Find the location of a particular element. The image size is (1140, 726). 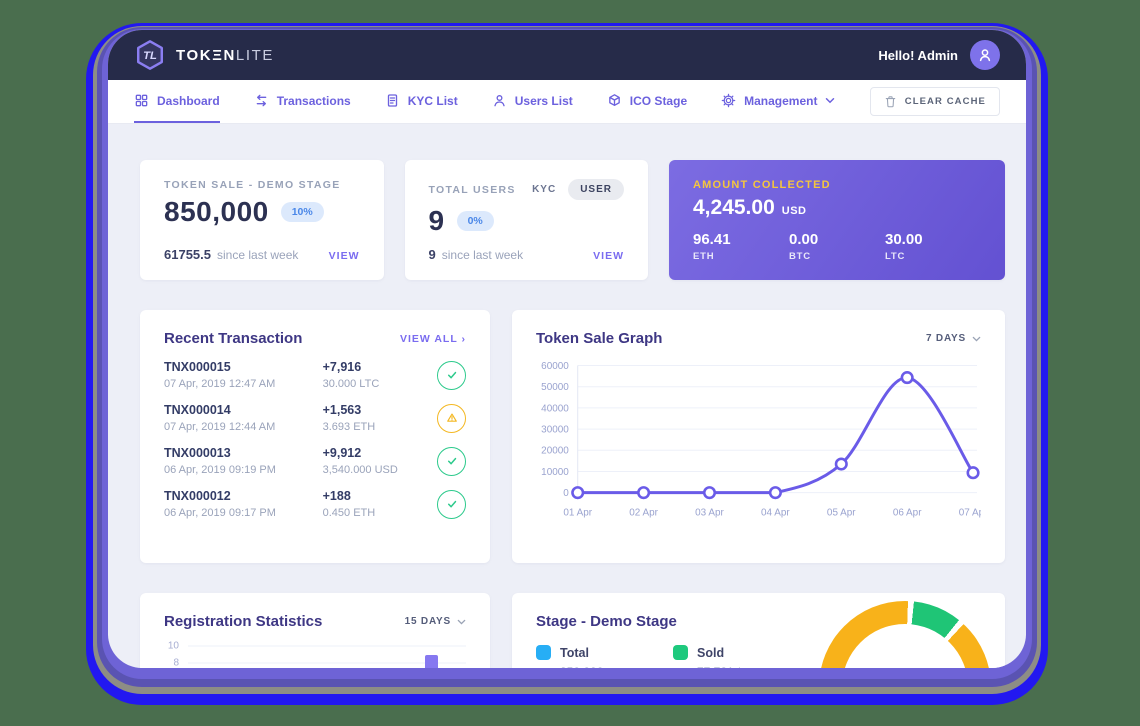

tx-detail: 3,540.000 USD is located at coordinates (360, 470).